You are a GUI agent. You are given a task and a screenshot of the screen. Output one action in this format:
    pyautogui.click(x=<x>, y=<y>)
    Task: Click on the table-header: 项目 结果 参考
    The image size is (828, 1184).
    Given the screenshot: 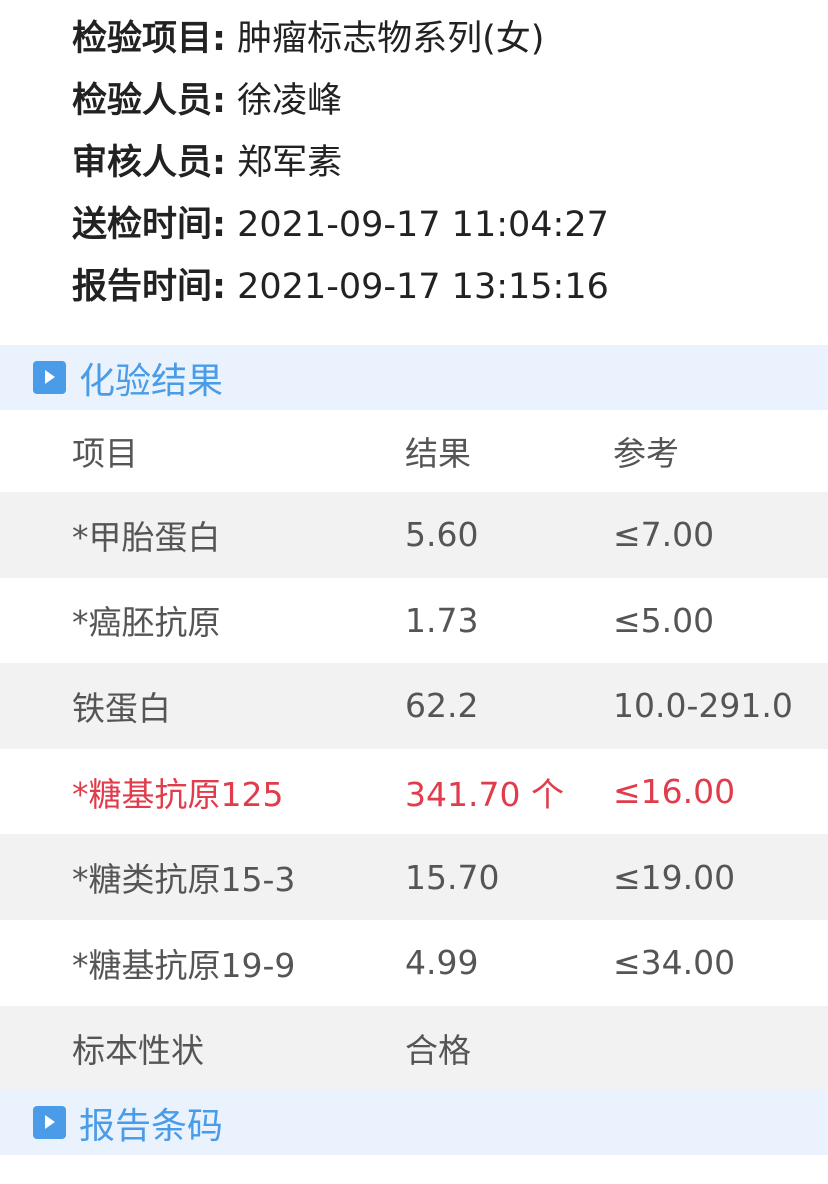 What is the action you would take?
    pyautogui.click(x=414, y=451)
    